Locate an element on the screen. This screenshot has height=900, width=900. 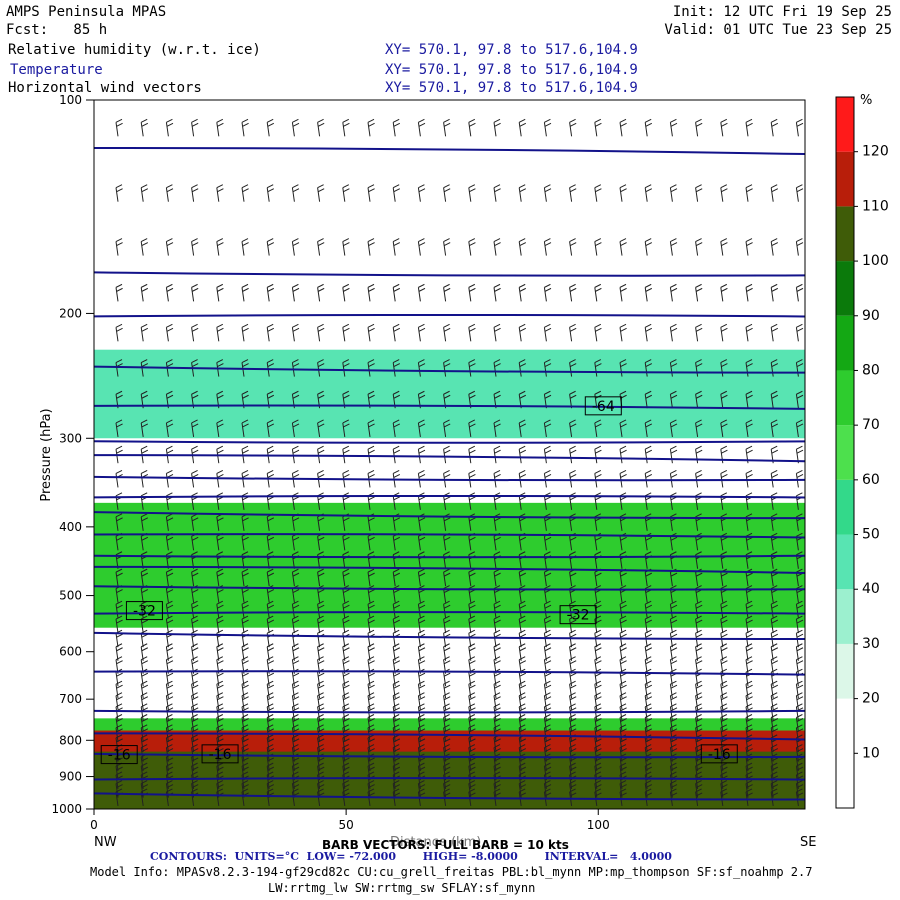
isotherm-label: -64 is located at coordinates (603, 407).